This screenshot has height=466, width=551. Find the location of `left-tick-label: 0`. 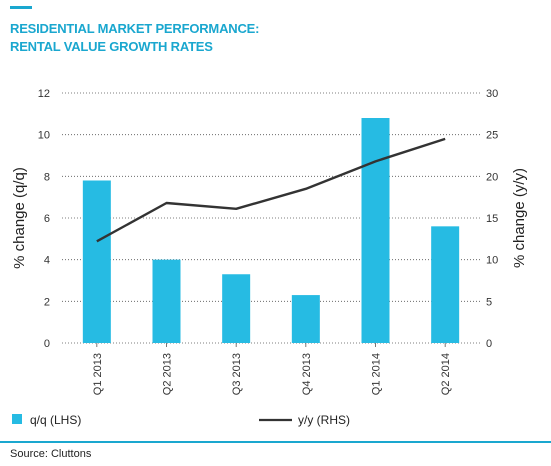

left-tick-label: 0 is located at coordinates (47, 344).